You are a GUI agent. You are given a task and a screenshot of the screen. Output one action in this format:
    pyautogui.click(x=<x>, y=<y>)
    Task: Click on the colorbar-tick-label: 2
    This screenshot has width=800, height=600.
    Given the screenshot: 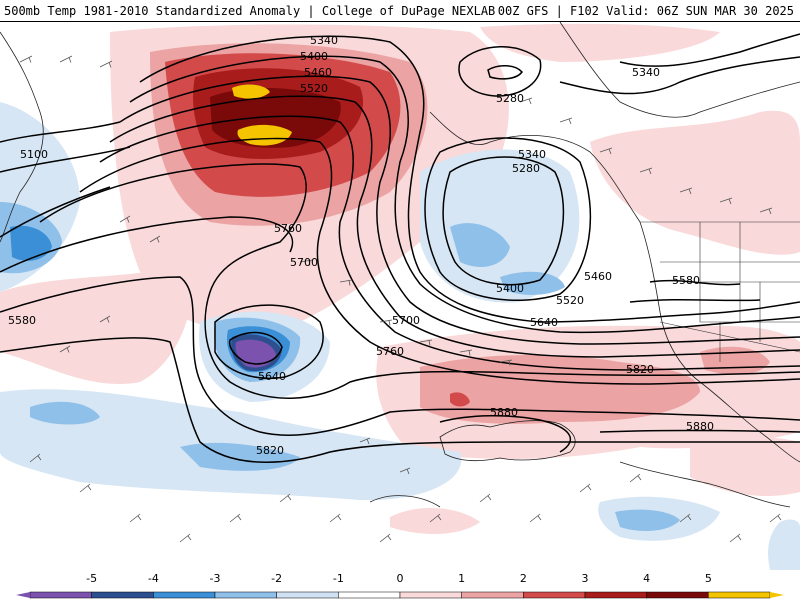 What is the action you would take?
    pyautogui.click(x=523, y=578)
    